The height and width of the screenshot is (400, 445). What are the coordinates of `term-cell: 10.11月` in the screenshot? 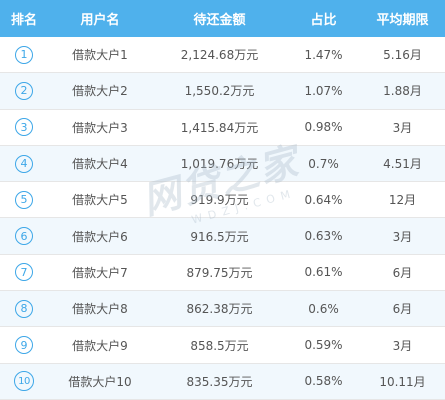 It's located at (402, 381).